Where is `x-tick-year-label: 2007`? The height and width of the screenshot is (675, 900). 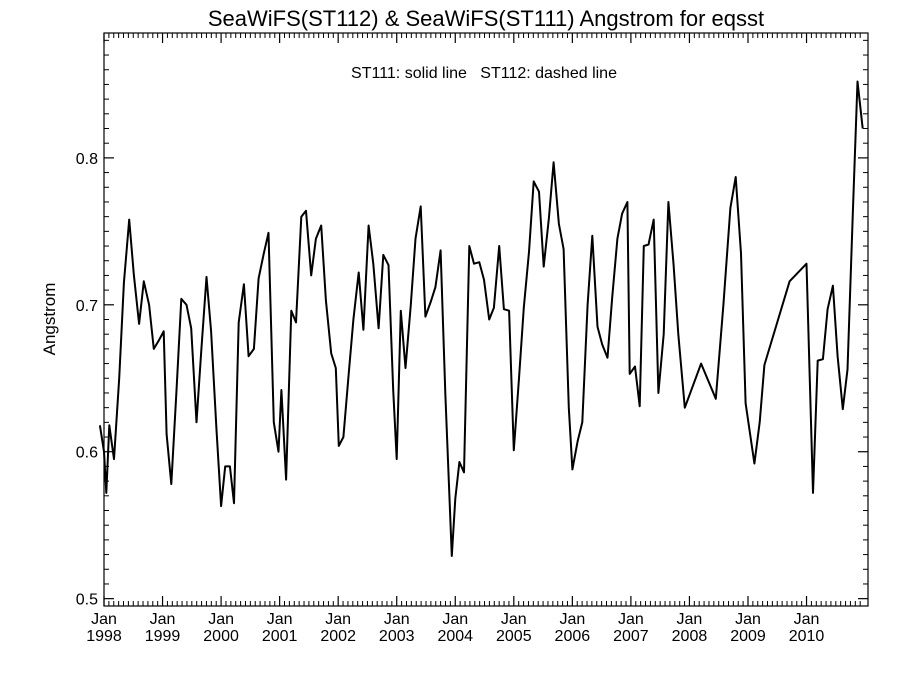
x-tick-year-label: 2007 is located at coordinates (631, 636).